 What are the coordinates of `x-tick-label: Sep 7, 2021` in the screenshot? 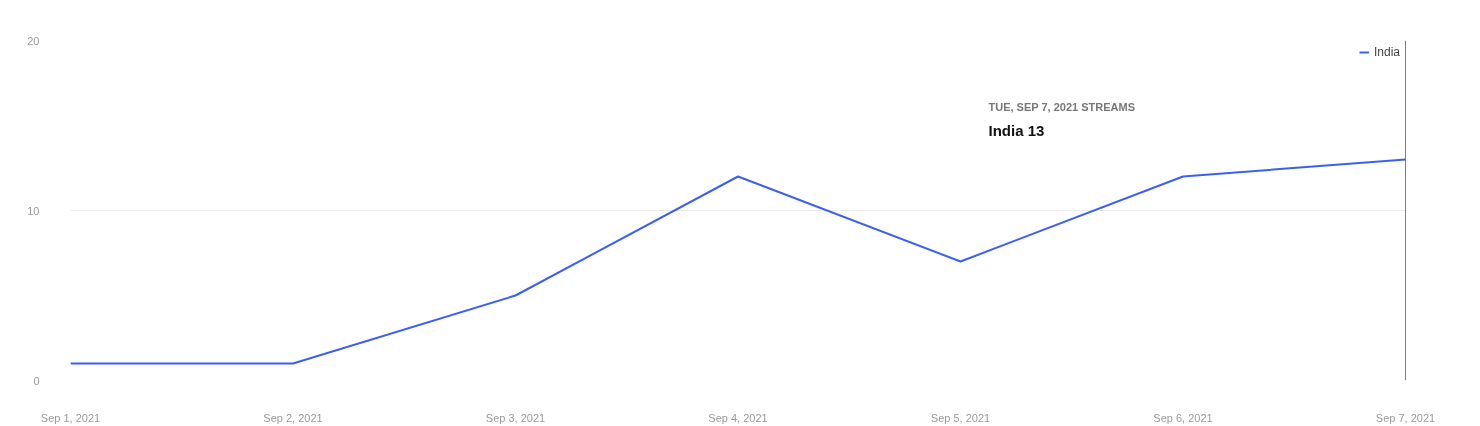 It's located at (1405, 417).